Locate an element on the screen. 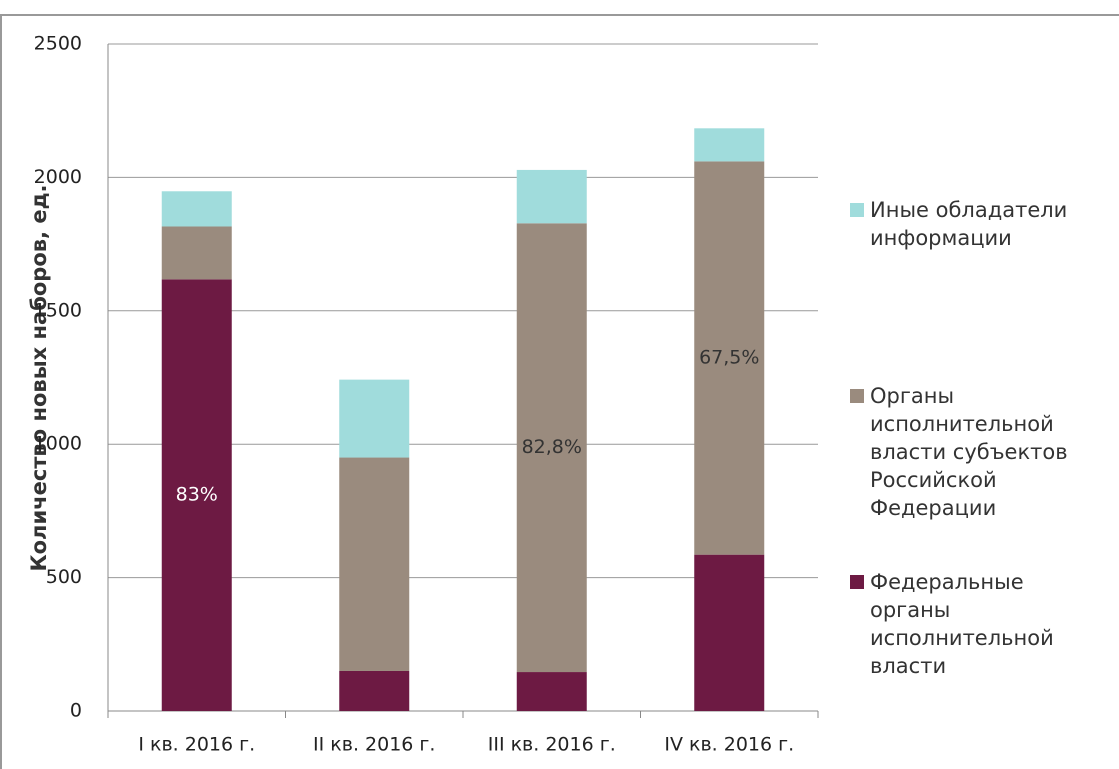  y-axis-label: Количество новых наборов, ед. is located at coordinates (39, 377).